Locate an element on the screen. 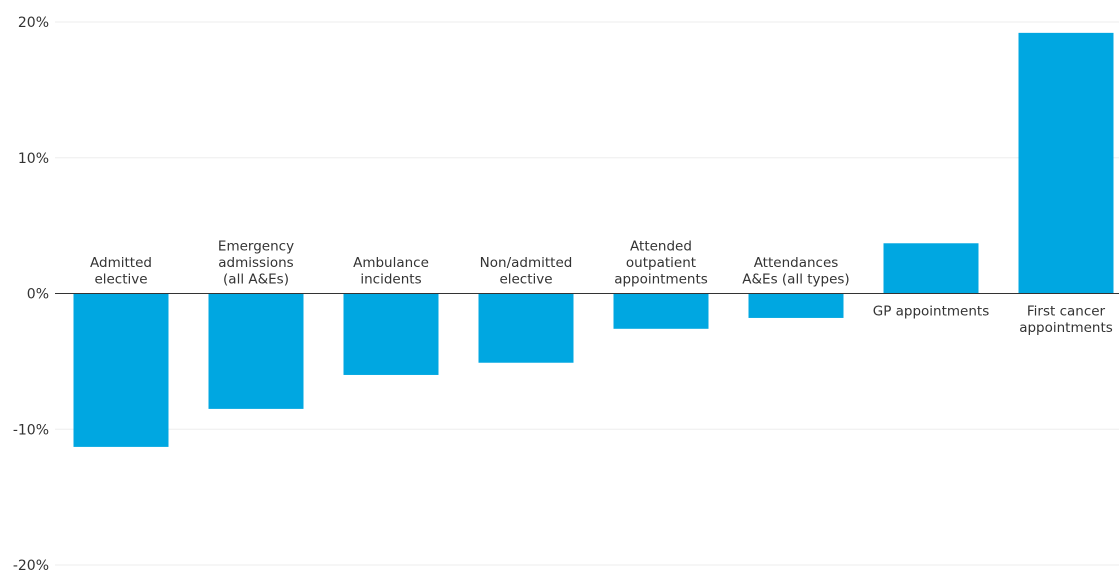 Image resolution: width=1119 pixels, height=570 pixels. category-label-line: incidents is located at coordinates (390, 280).